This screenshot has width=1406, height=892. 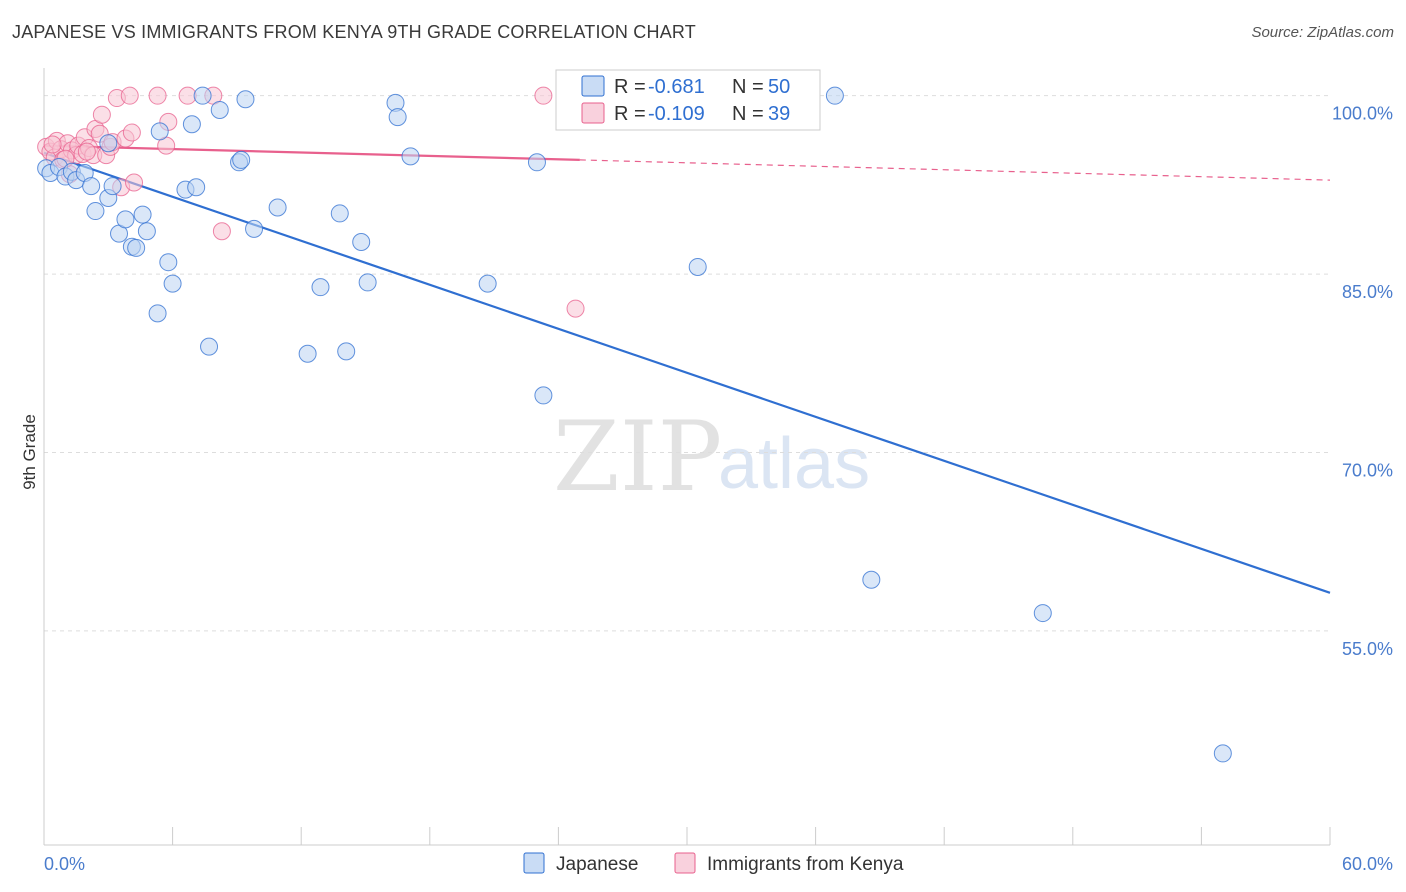 What do you see at coordinates (593, 113) in the screenshot?
I see `legend-swatch-kenya` at bounding box center [593, 113].